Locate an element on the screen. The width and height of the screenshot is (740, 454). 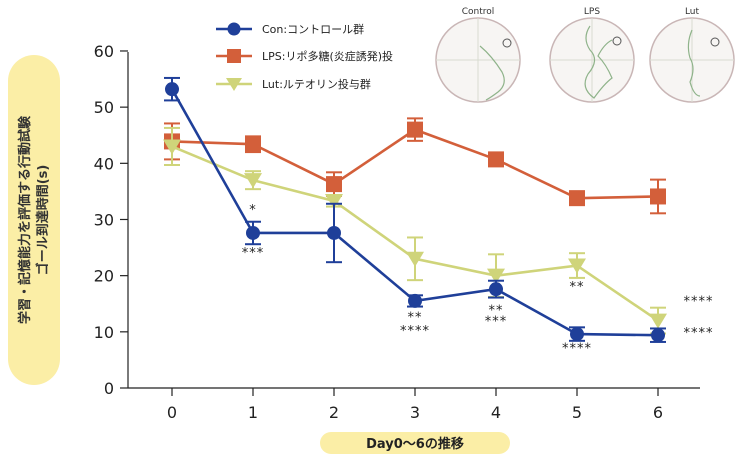
legend: Con:コントロール群 LPS:リポ多糖(炎症誘発)投 Lut:ルテオリン投与群 is located at coordinates (304, 56).